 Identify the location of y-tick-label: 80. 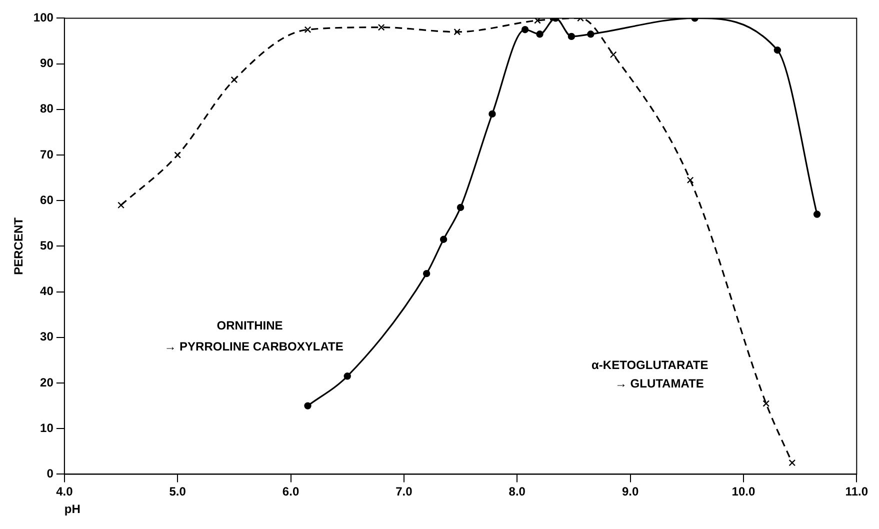
(47, 109).